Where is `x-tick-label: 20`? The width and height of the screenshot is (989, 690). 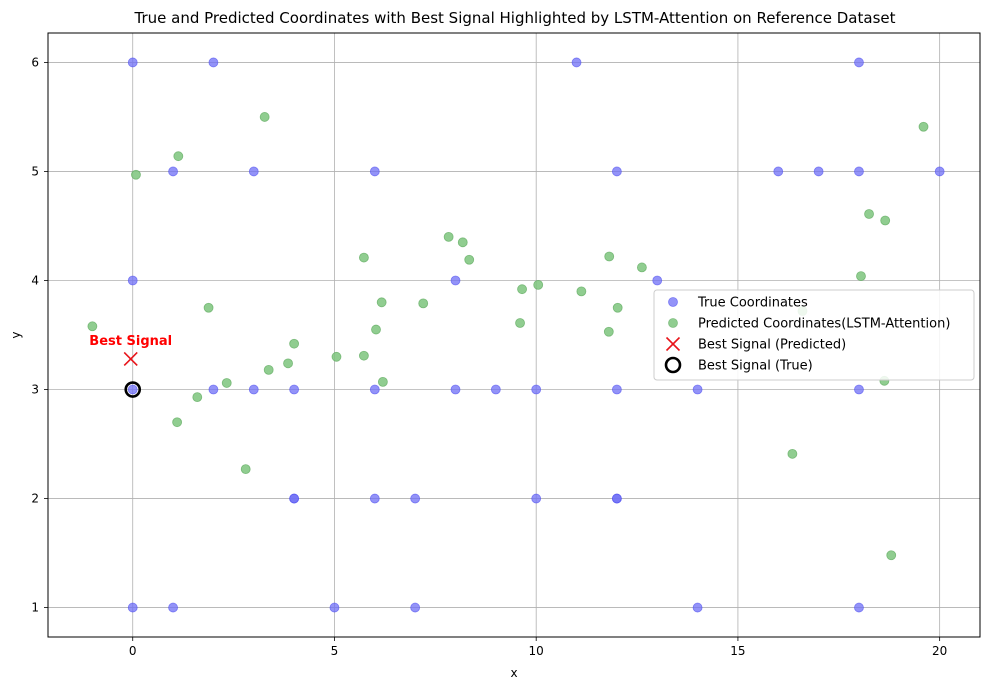 x-tick-label: 20 is located at coordinates (939, 651).